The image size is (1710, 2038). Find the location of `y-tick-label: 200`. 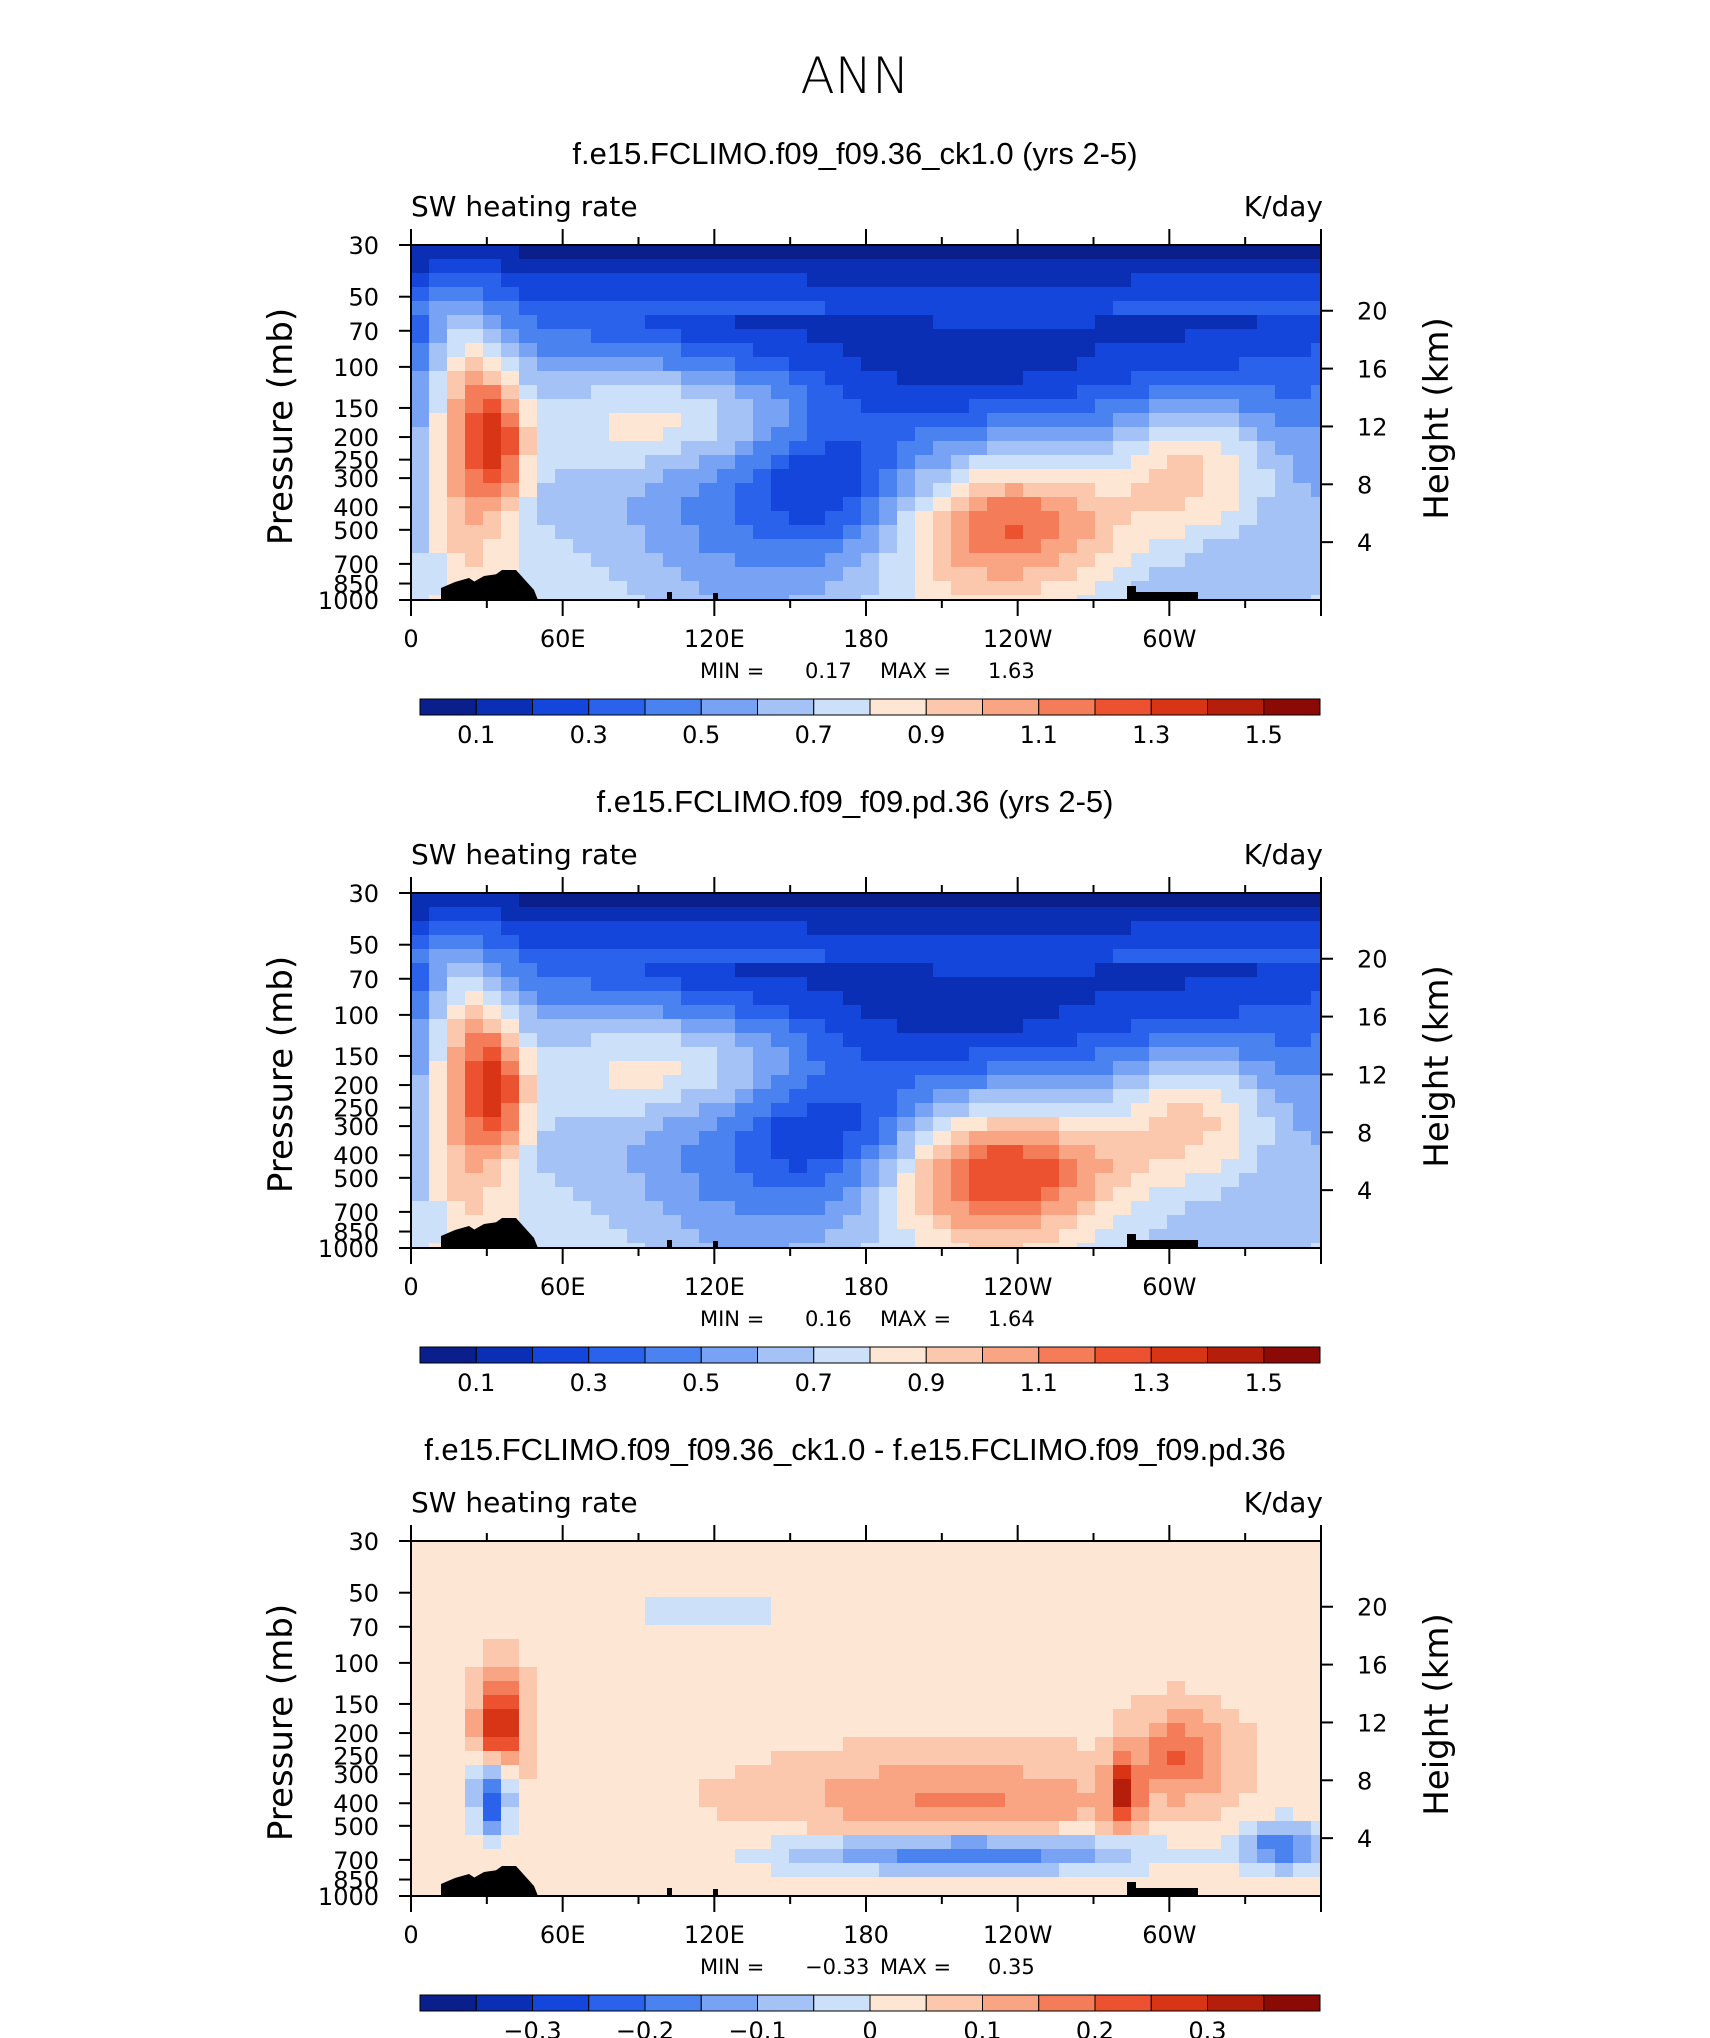

y-tick-label: 200 is located at coordinates (356, 1086).